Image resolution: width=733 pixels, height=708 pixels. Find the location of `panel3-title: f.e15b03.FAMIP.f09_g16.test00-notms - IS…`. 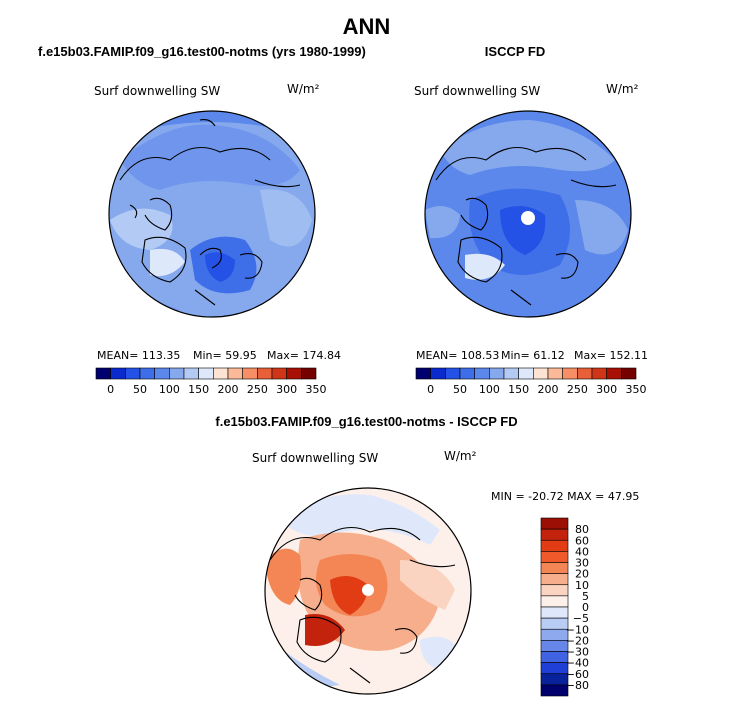

panel3-title: f.e15b03.FAMIP.f09_g16.test00-notms - IS… is located at coordinates (366, 421).